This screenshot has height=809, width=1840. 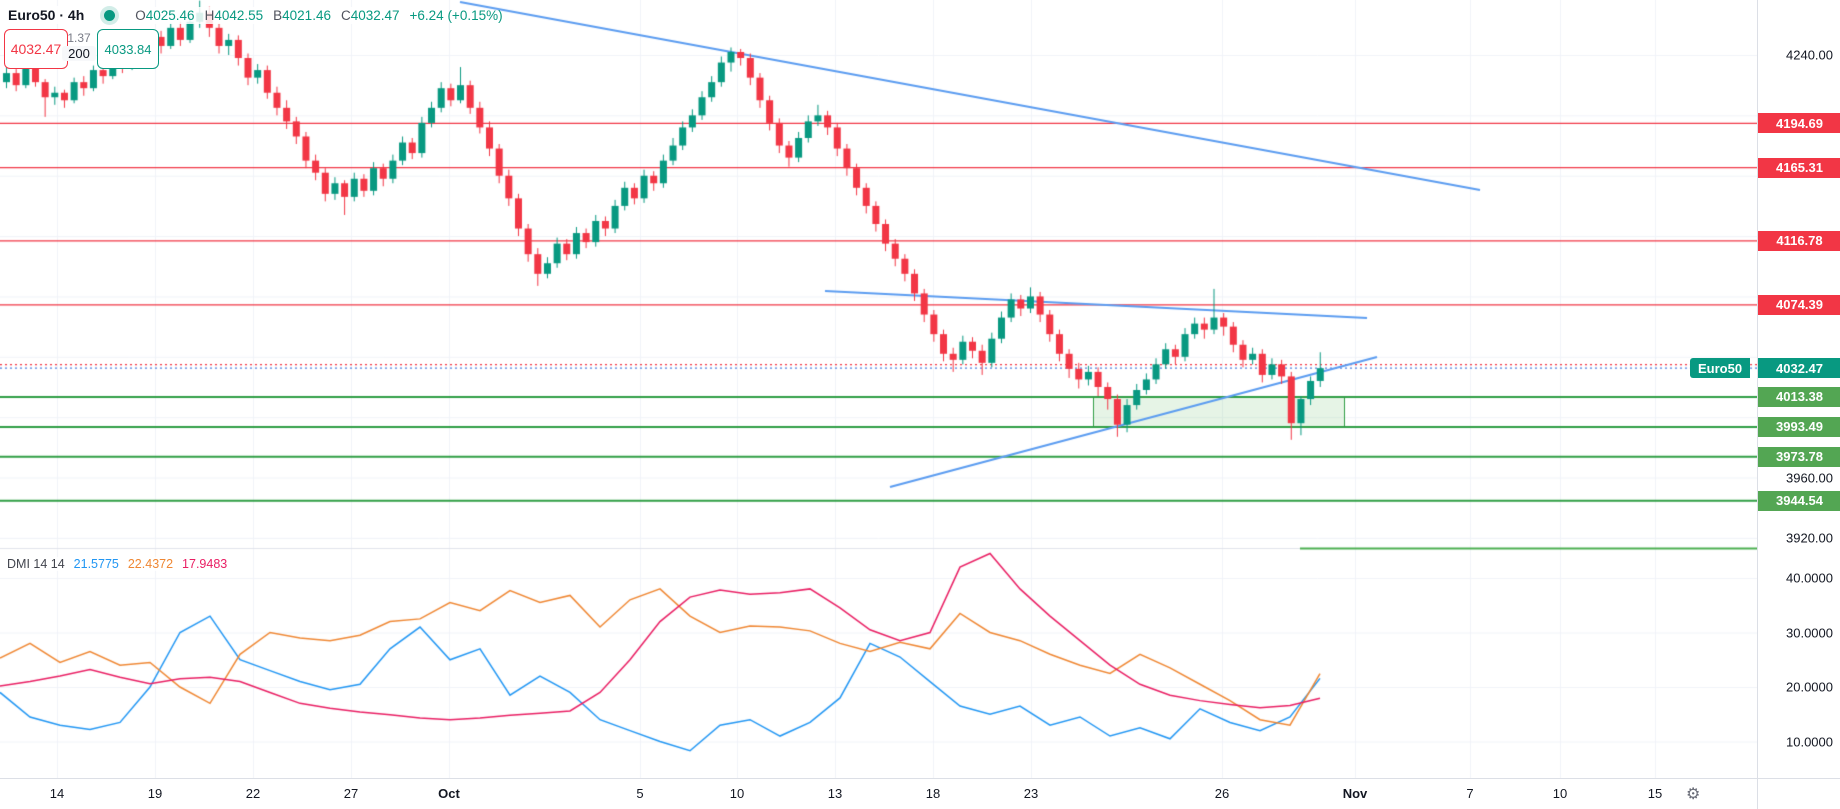 I want to click on time-axis-label: 7, so click(x=1470, y=793).